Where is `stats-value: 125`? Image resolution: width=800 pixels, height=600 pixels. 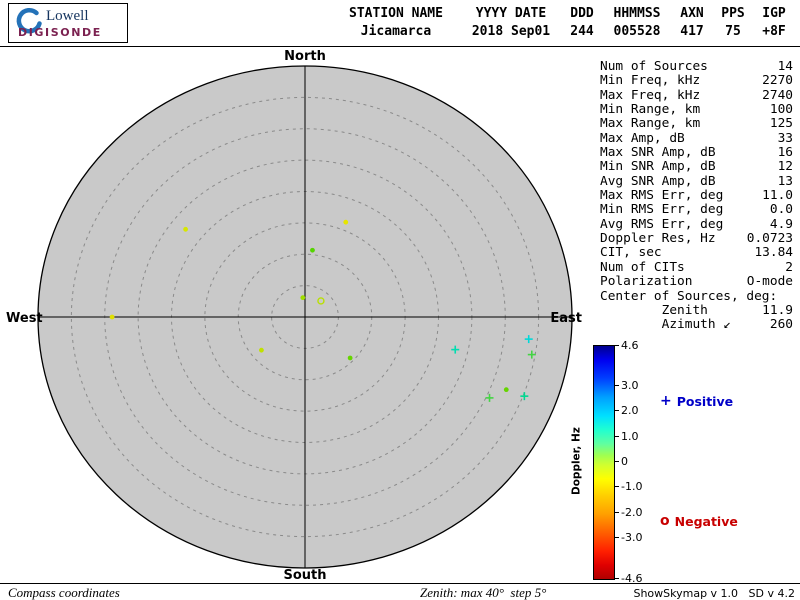
stats-value: 125 is located at coordinates (781, 124).